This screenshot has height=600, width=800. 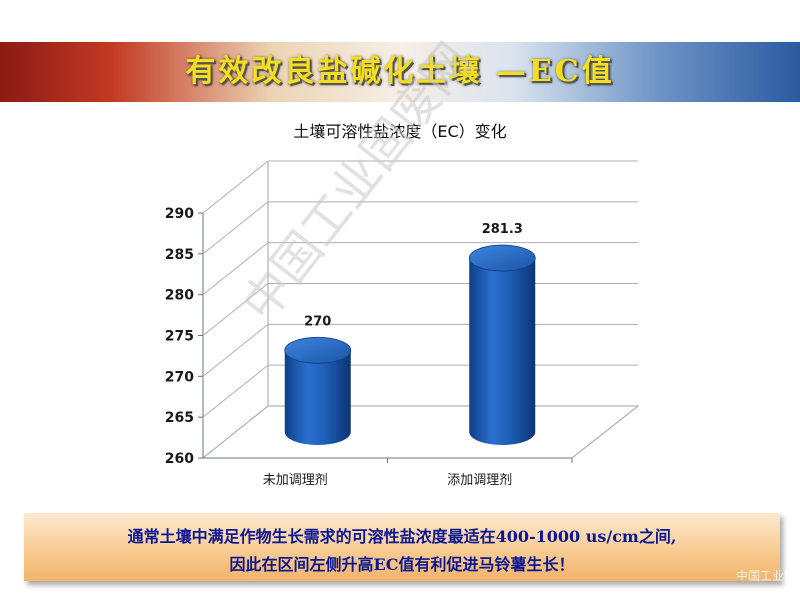 I want to click on x-category-label: 未加调理剂, so click(x=295, y=480).